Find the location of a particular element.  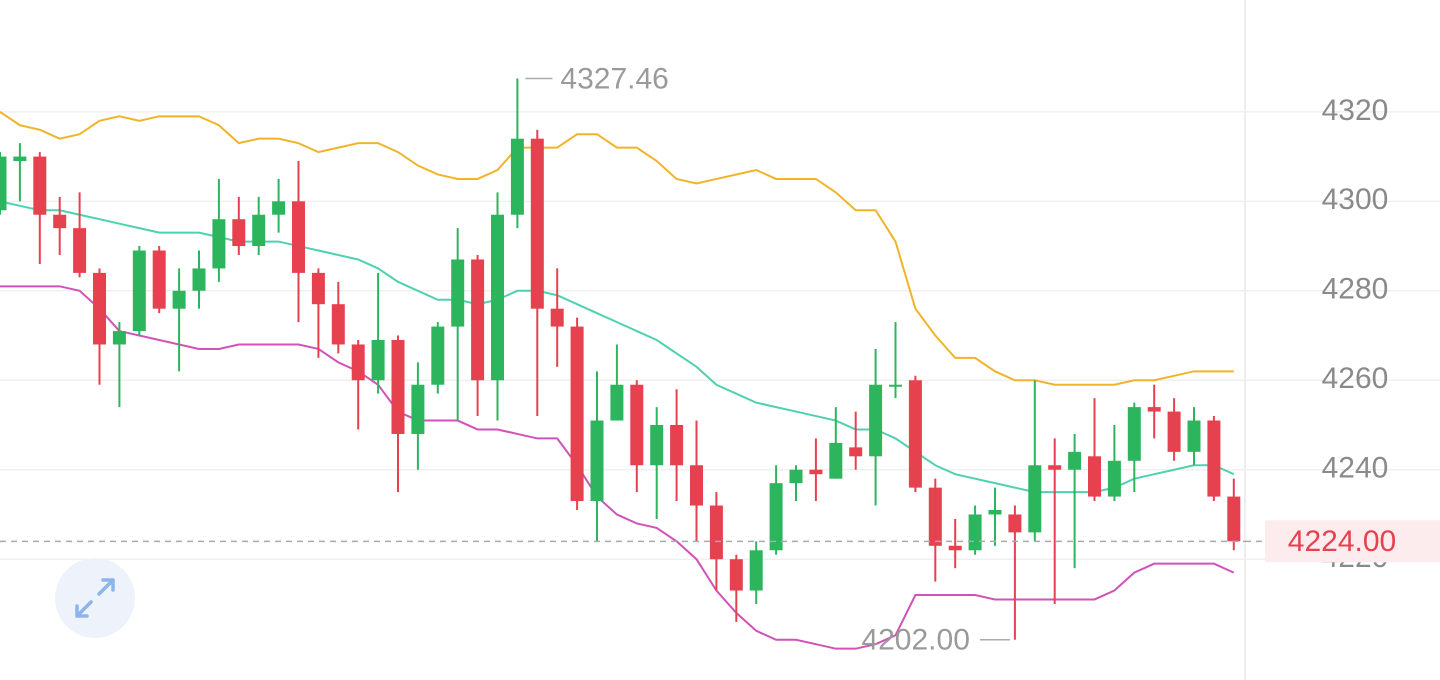

y-axis: 422042404260428043004320 is located at coordinates (1355, 334).